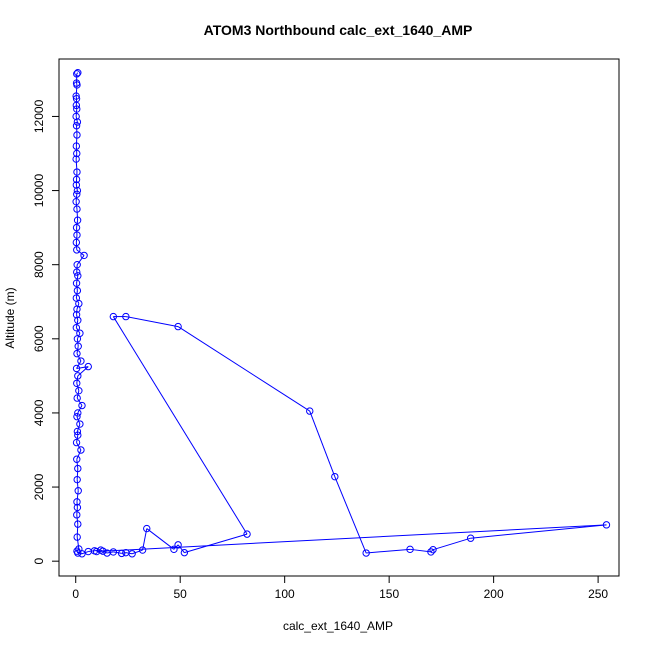 This screenshot has width=650, height=650. I want to click on chart-title: ATOM3 Northbound calc_ext_1640_AMP, so click(338, 30).